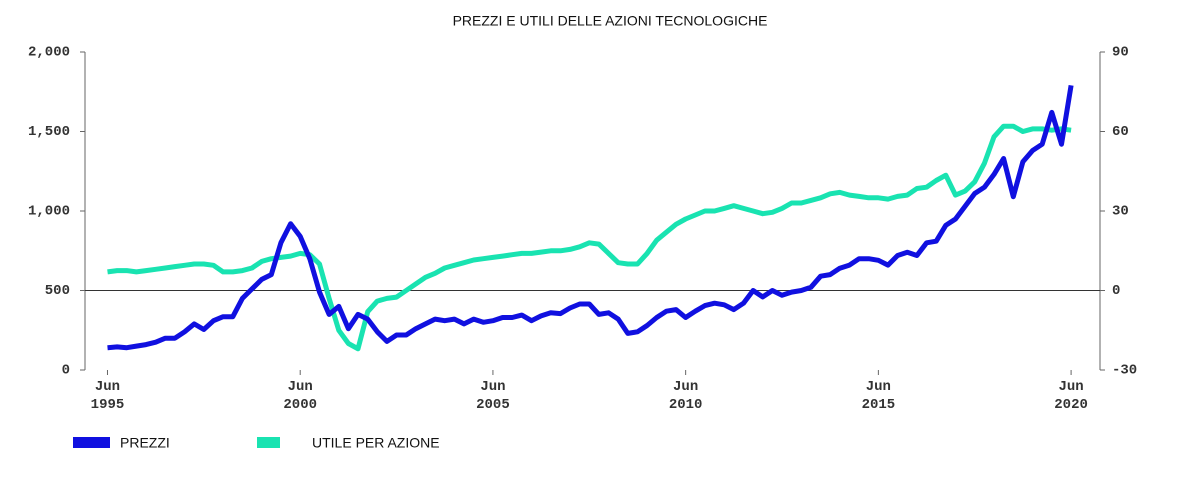 The image size is (1191, 479). Describe the element at coordinates (66, 371) in the screenshot. I see `y-tick-label: 0` at that location.